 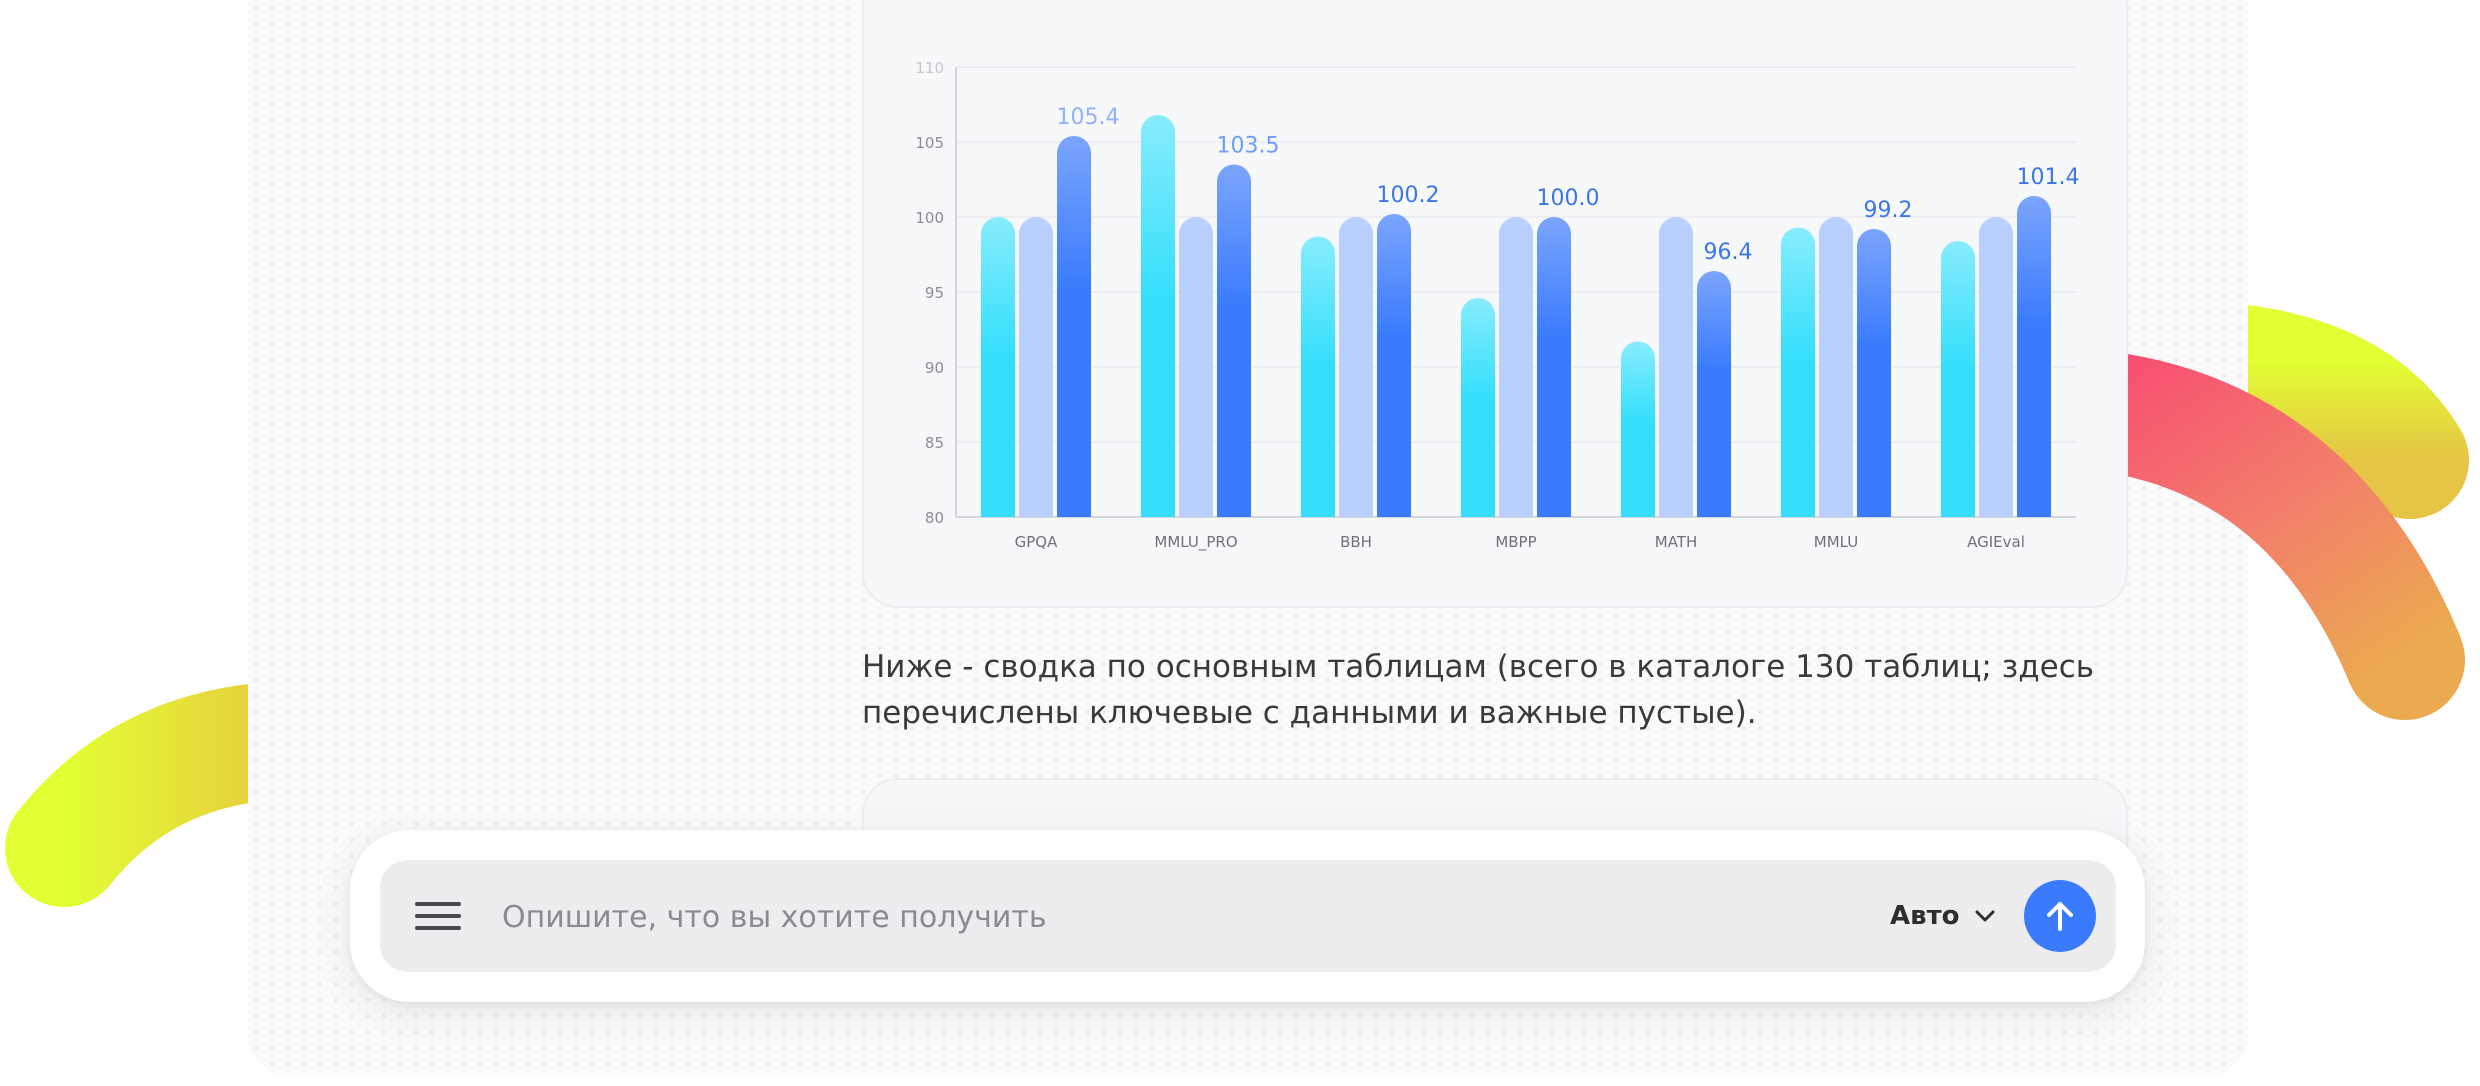 What do you see at coordinates (1408, 195) in the screenshot?
I see `data-label: 100.2` at bounding box center [1408, 195].